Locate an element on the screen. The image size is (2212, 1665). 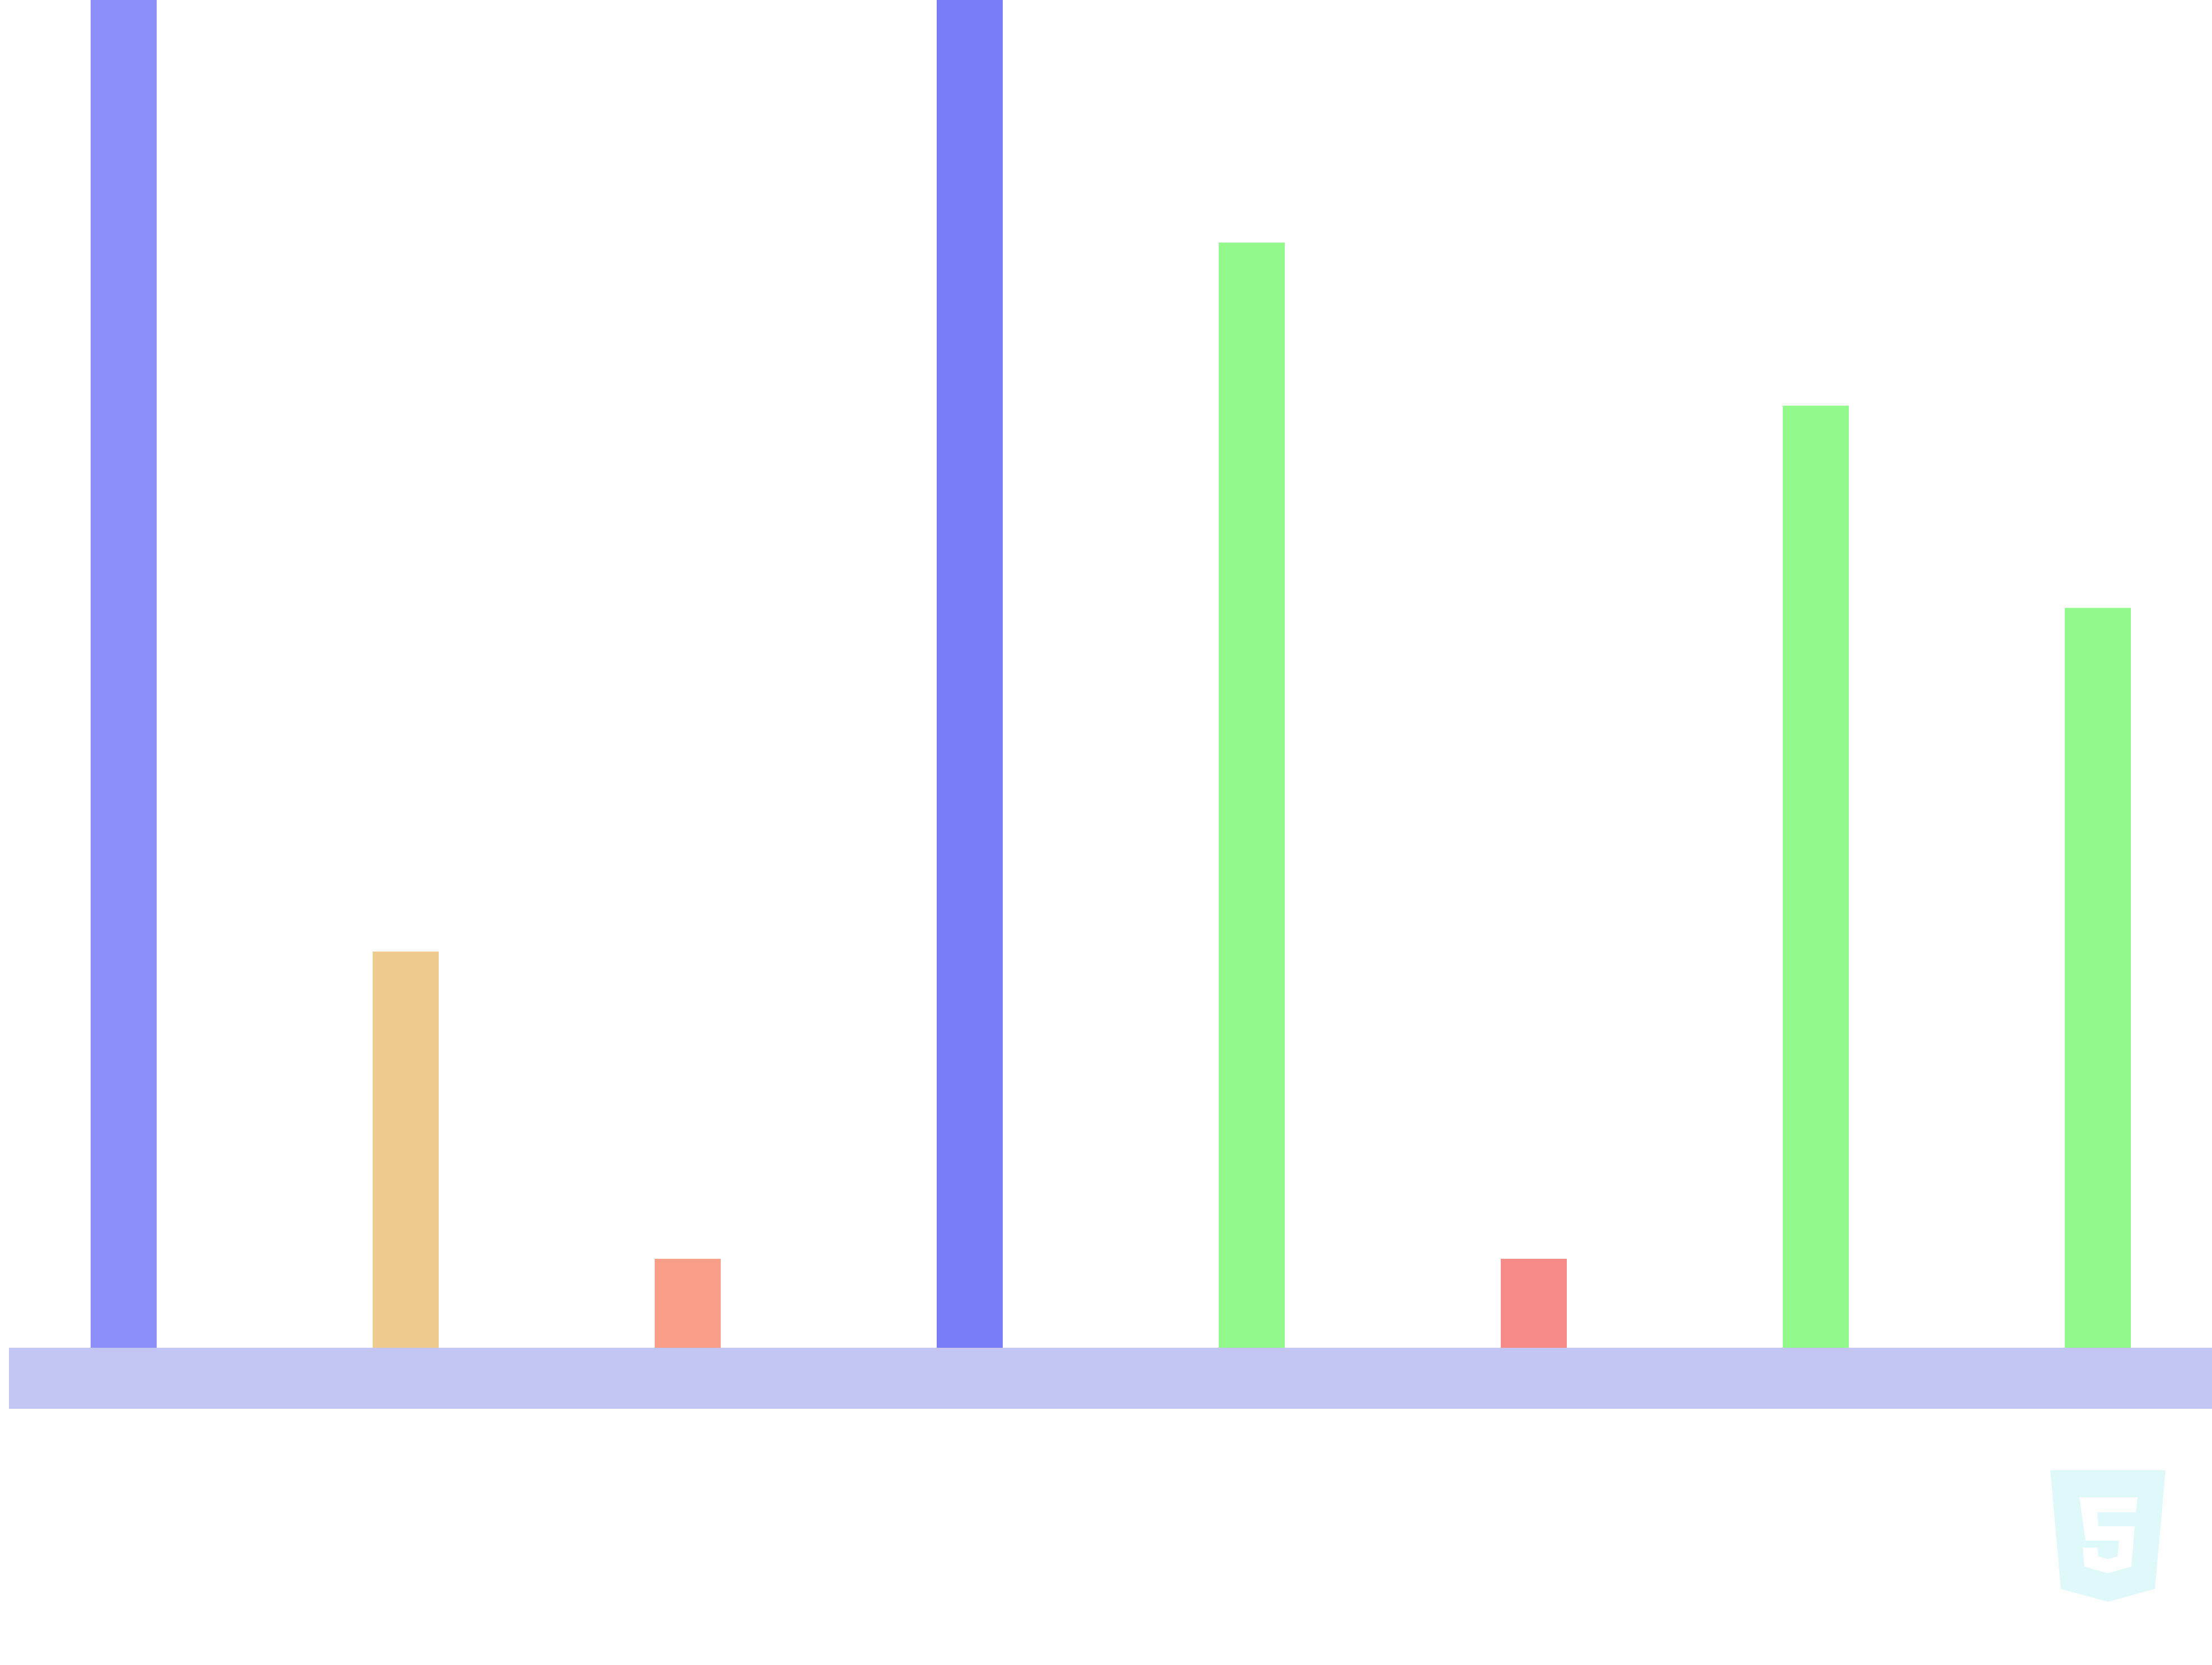
html5-logo-icon is located at coordinates (2108, 1536).